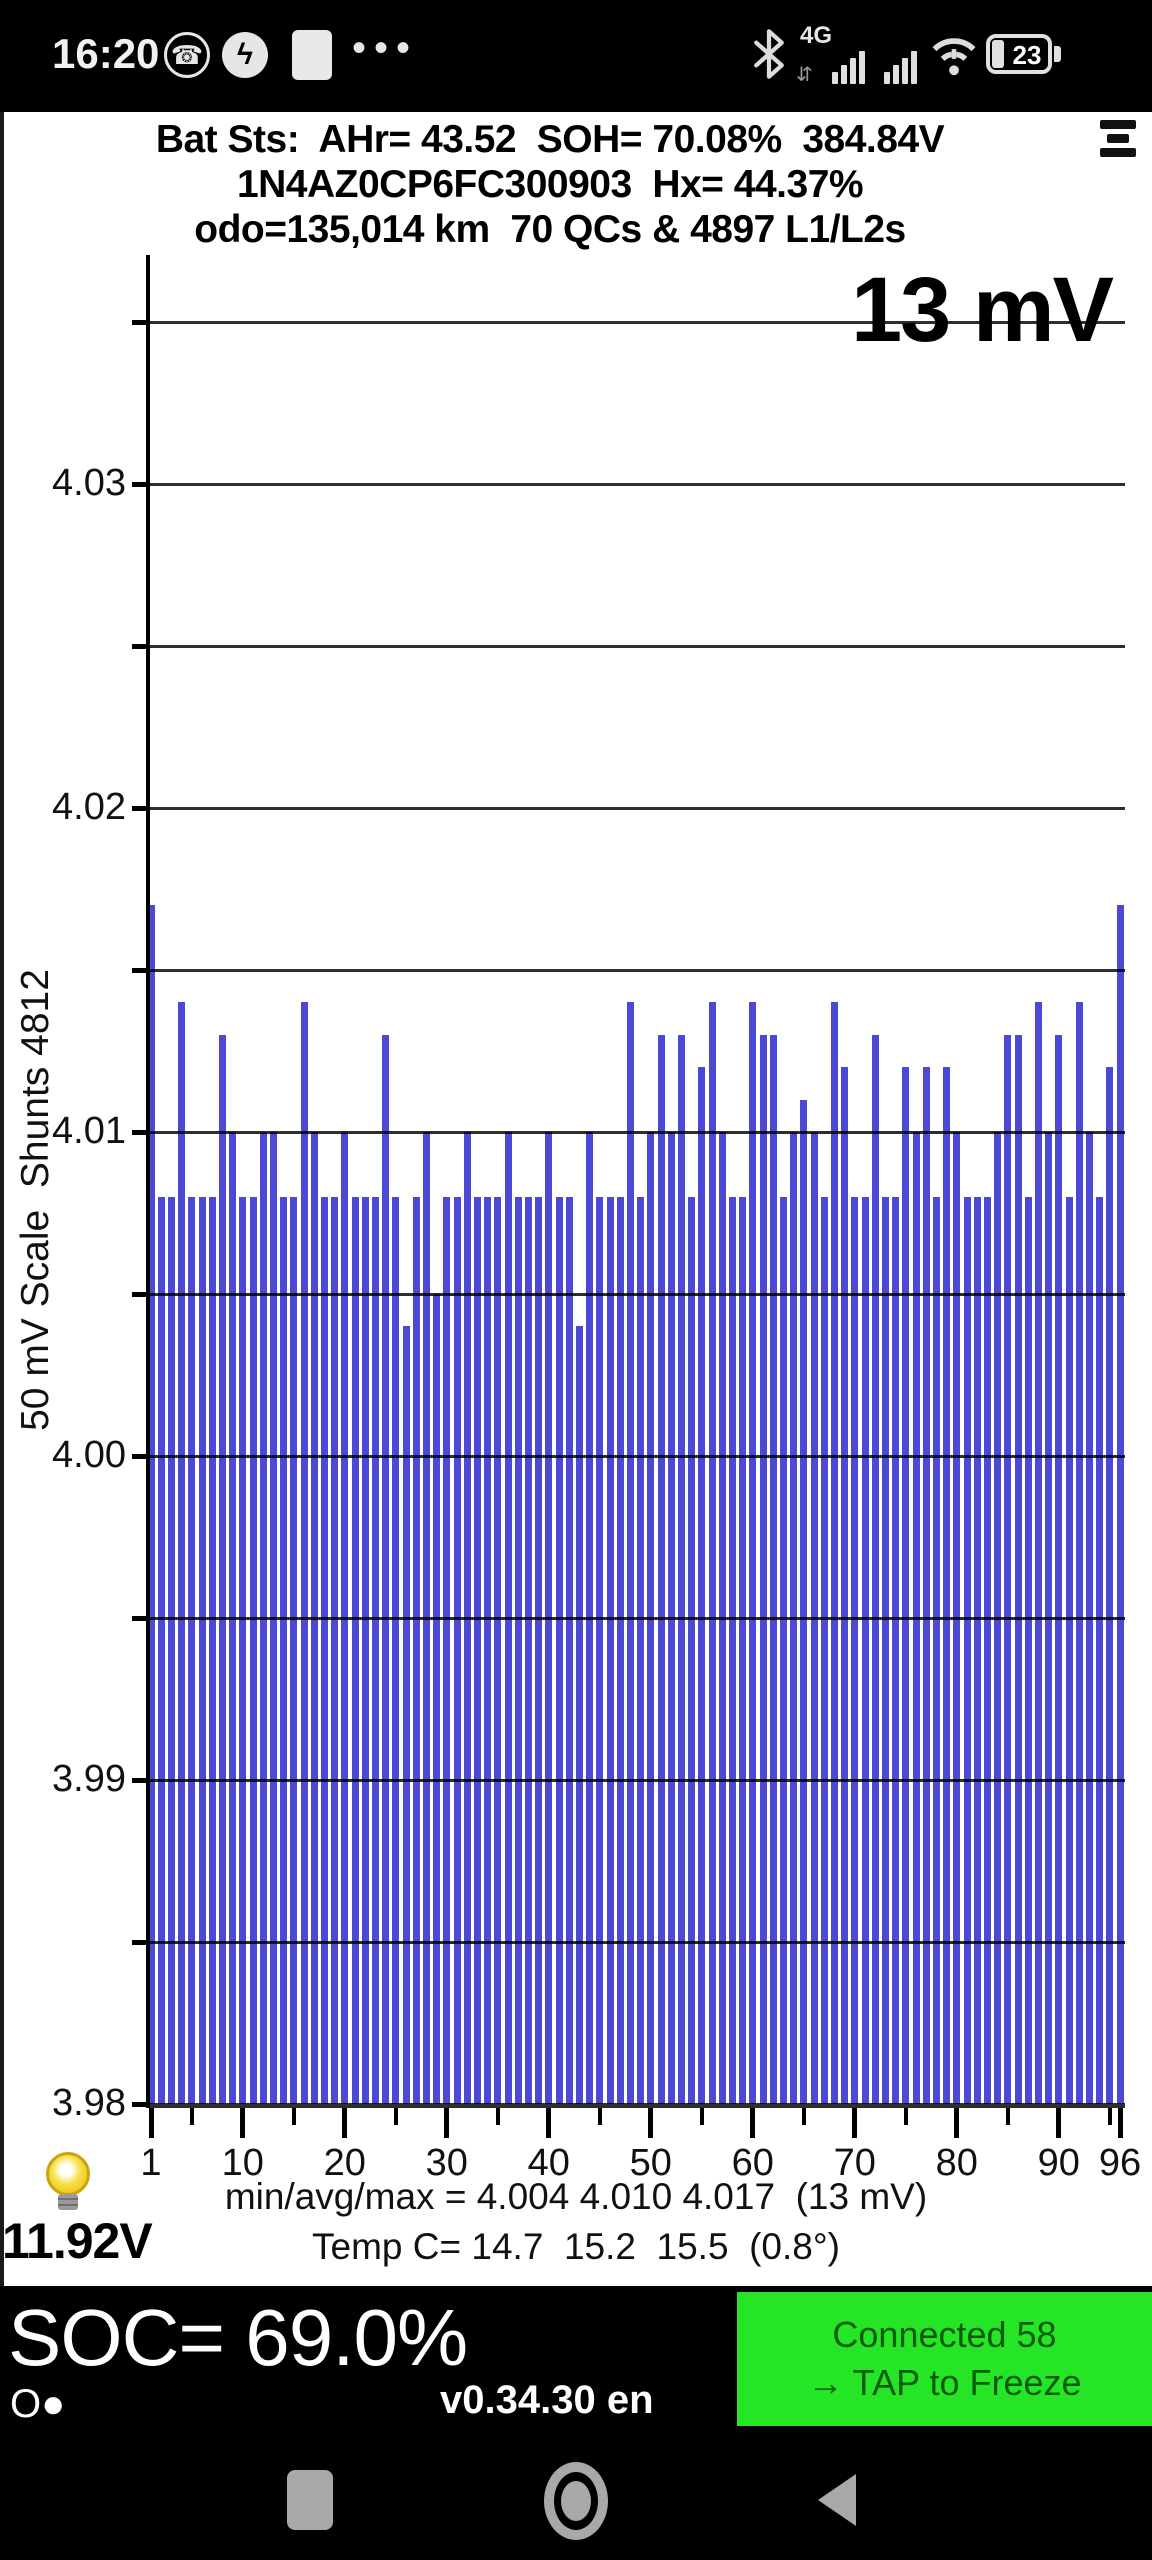 This screenshot has width=1152, height=2560. I want to click on data-arrows-icon: ⇵, so click(804, 75).